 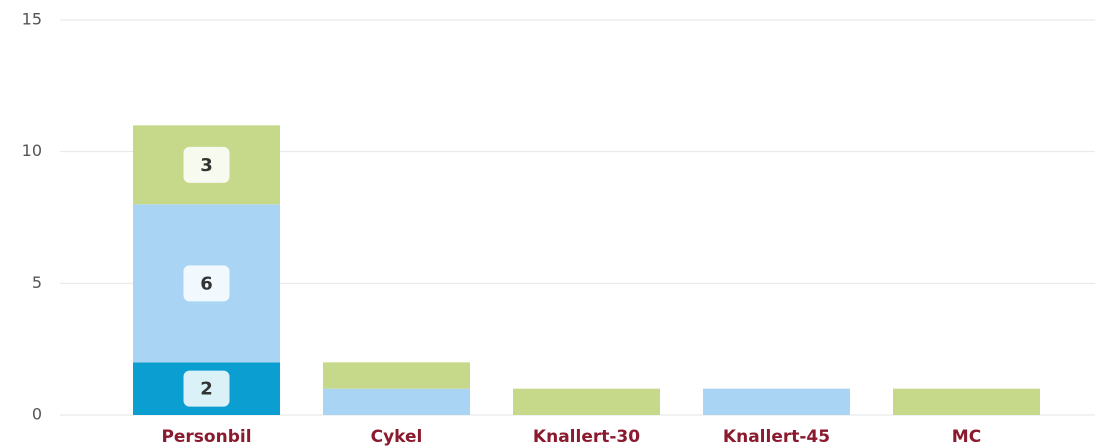 I want to click on x-tick-label: Cykel, so click(x=397, y=437).